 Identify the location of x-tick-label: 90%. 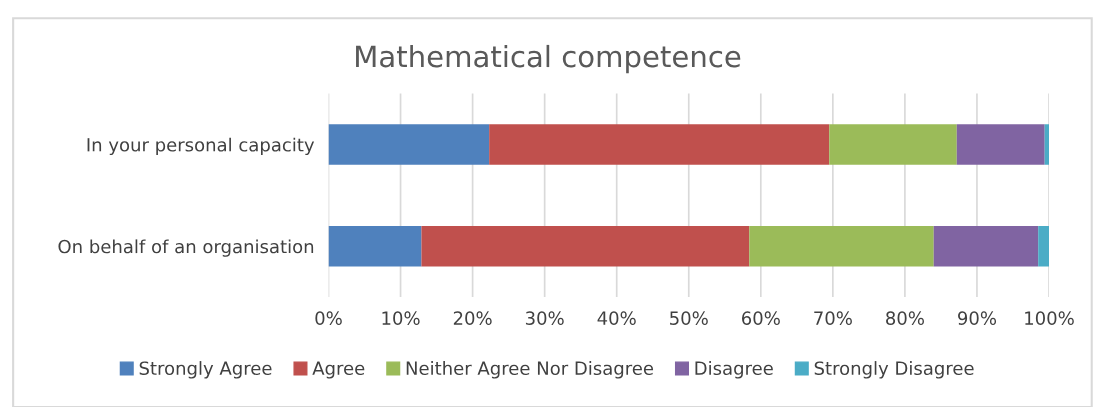
(977, 318).